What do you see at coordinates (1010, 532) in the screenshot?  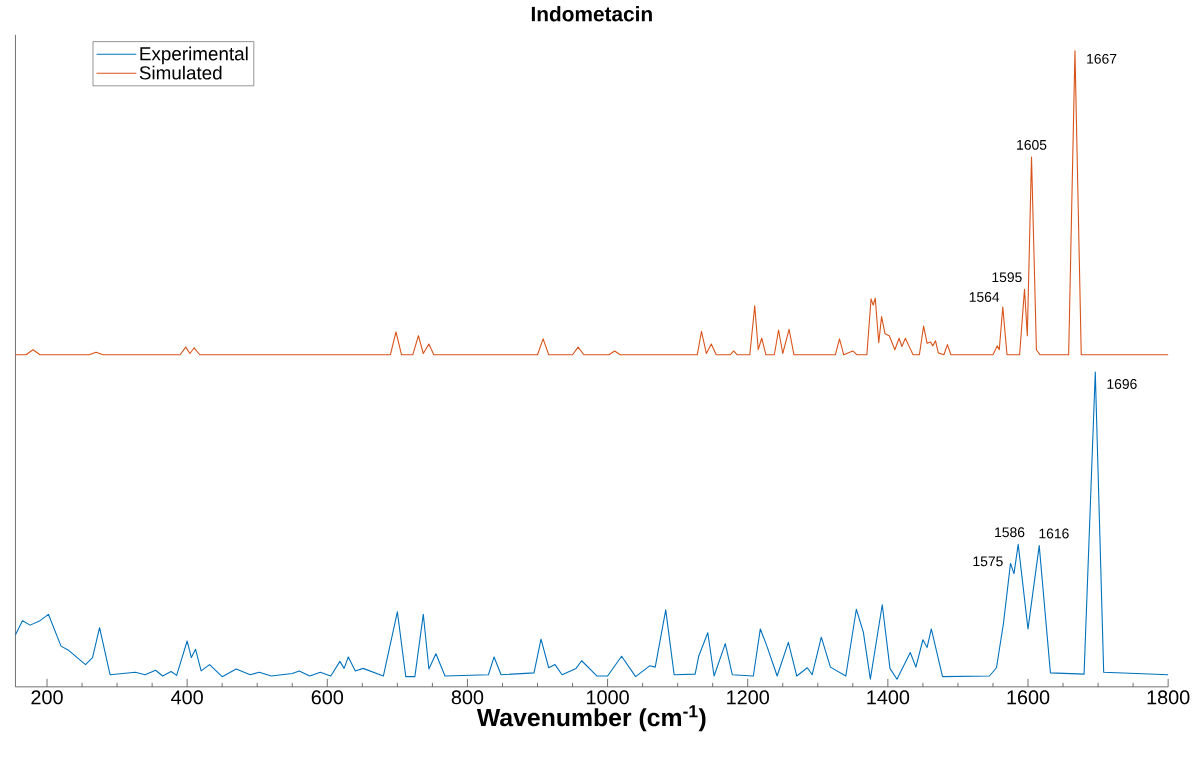 I see `annotation: 1586` at bounding box center [1010, 532].